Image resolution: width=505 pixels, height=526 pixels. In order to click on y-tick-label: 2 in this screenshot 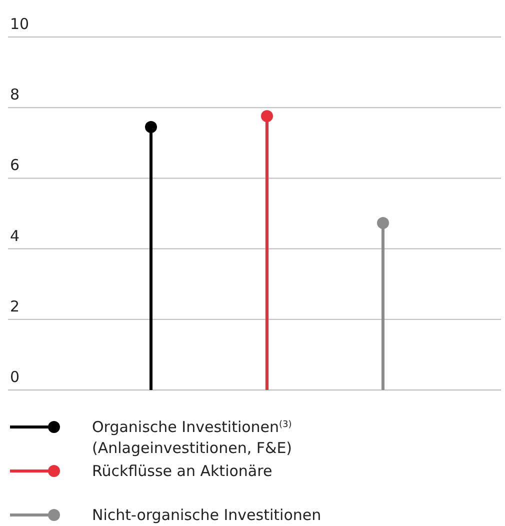, I will do `click(15, 306)`.